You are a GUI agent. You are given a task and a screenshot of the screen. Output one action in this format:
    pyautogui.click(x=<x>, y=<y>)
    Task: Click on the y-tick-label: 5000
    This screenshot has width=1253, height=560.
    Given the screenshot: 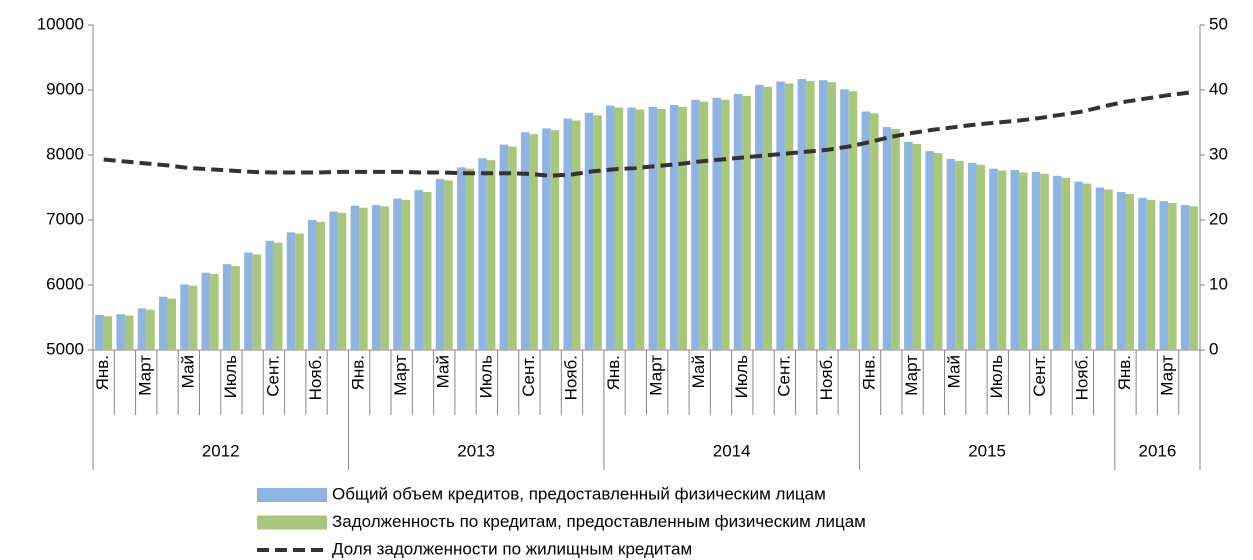 What is the action you would take?
    pyautogui.click(x=65, y=348)
    